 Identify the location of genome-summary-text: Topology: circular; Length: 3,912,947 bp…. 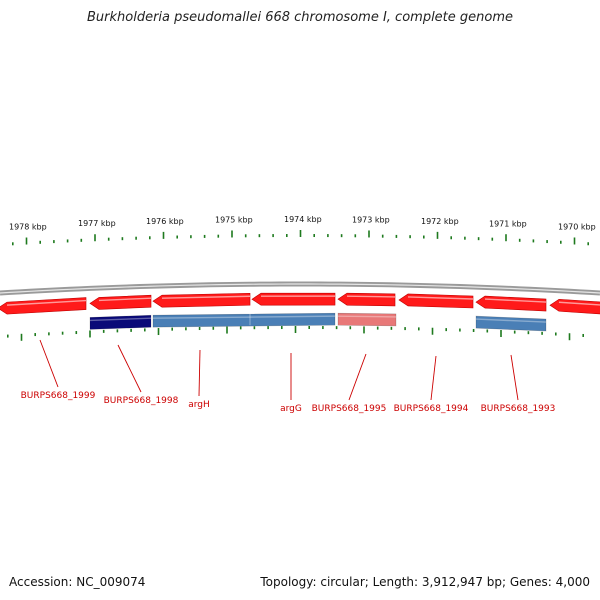
(425, 582).